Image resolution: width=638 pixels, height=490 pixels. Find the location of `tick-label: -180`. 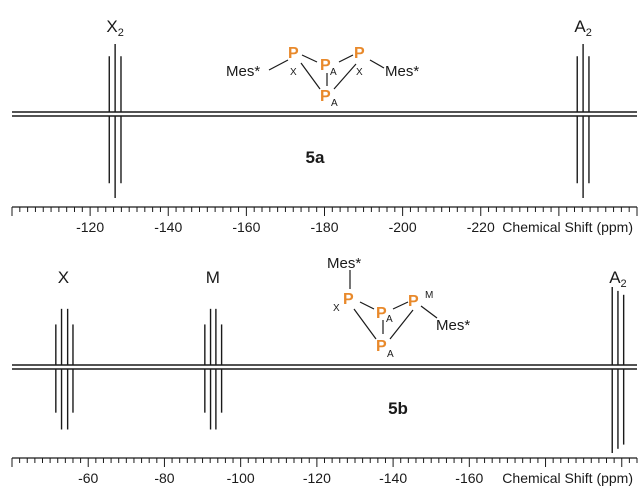

tick-label: -180 is located at coordinates (324, 227).